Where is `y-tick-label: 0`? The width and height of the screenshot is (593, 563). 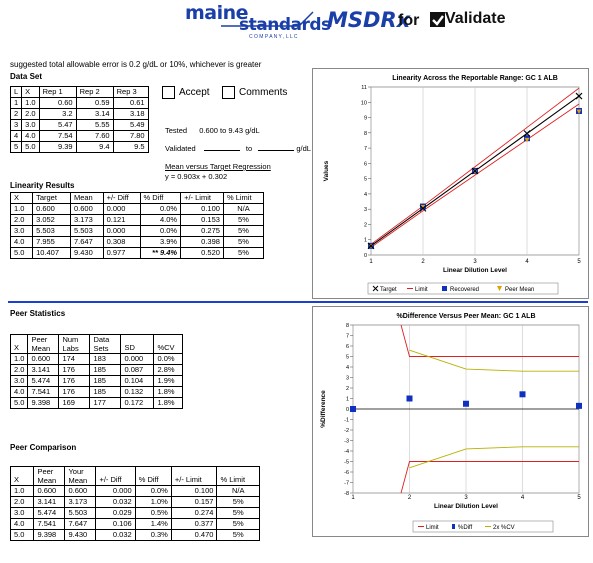 y-tick-label: 0 is located at coordinates (347, 410).